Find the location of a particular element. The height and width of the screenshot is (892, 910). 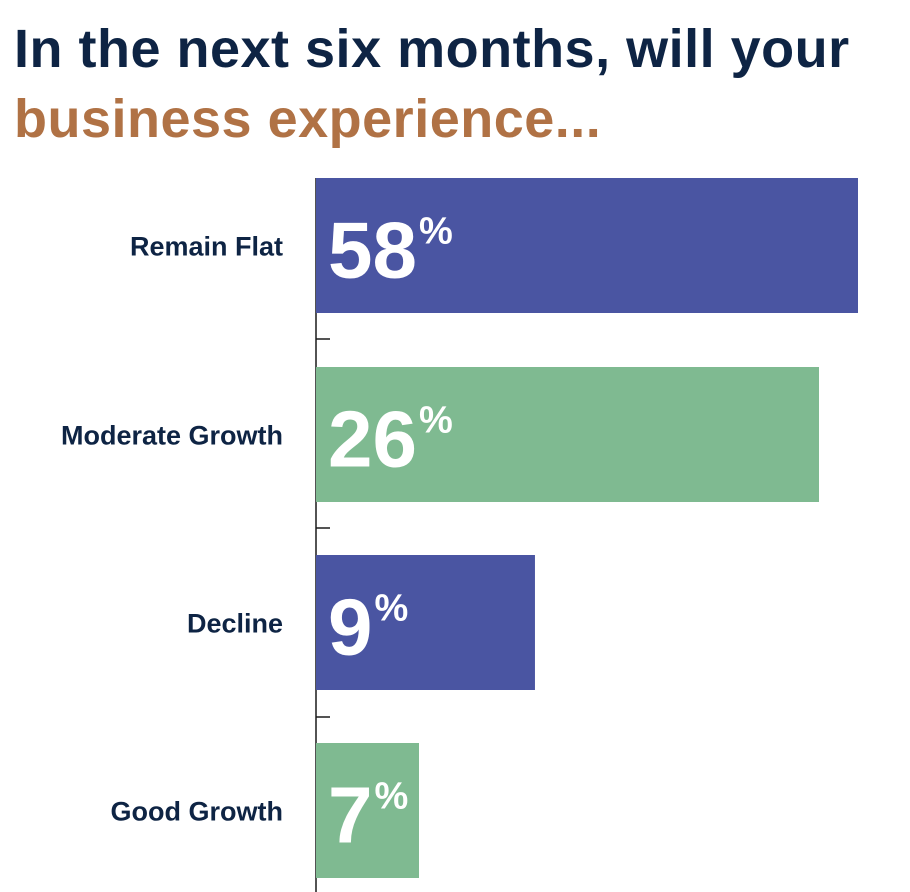

data-label: 7% is located at coordinates (368, 815).